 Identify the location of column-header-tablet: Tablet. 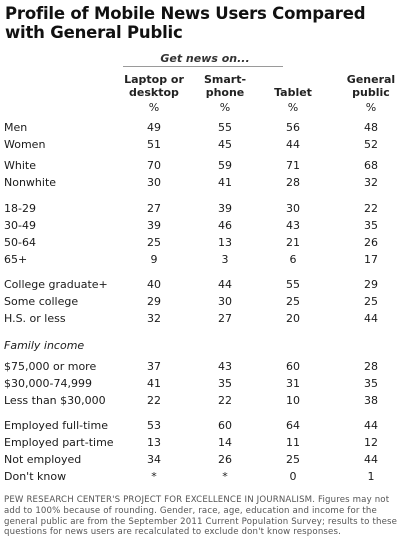
(293, 92).